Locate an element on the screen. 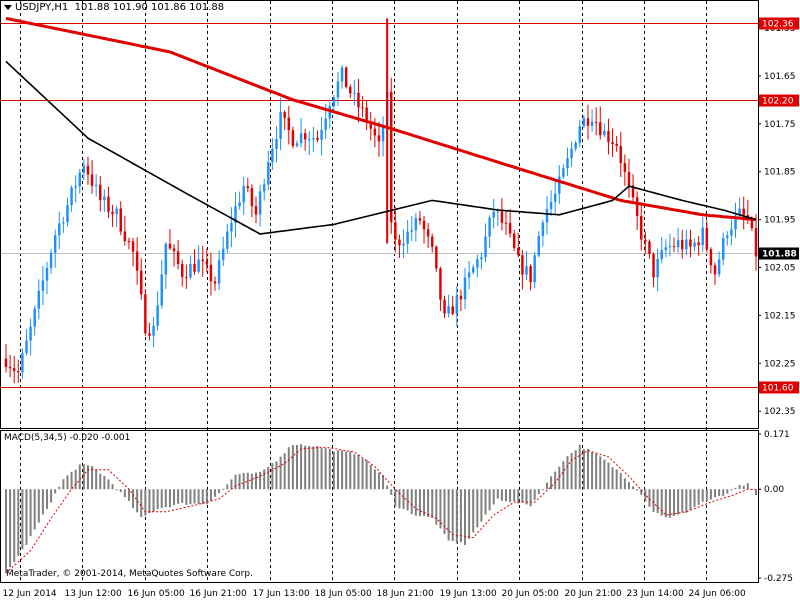  y-tick-label: 101.95 is located at coordinates (780, 221).